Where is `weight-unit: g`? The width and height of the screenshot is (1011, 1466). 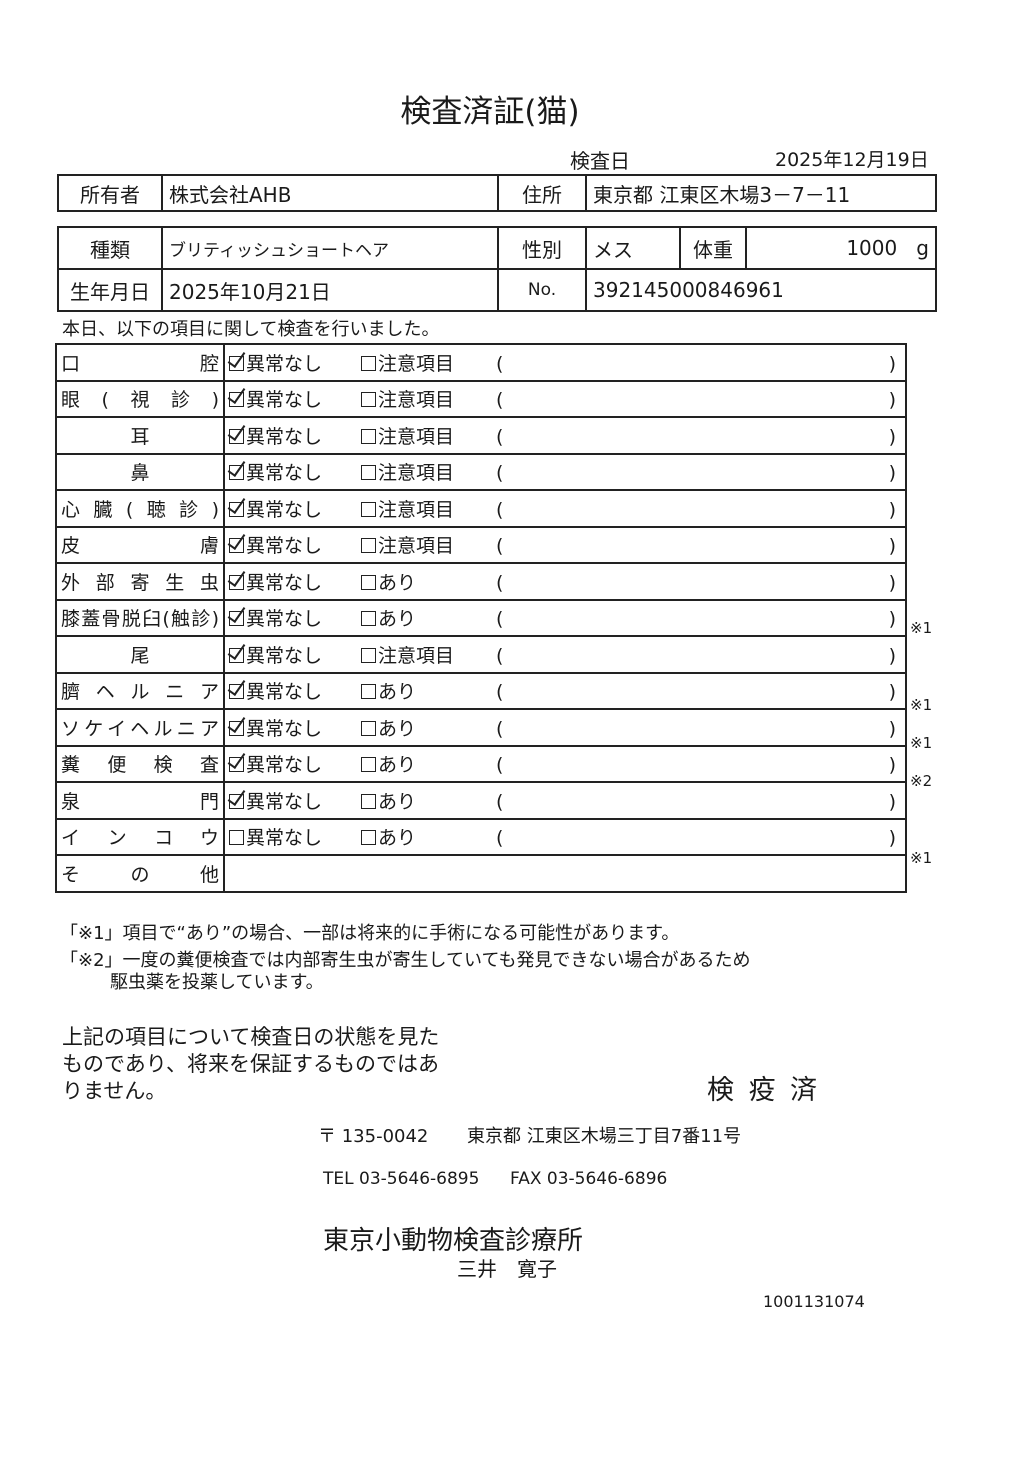 weight-unit: g is located at coordinates (922, 248).